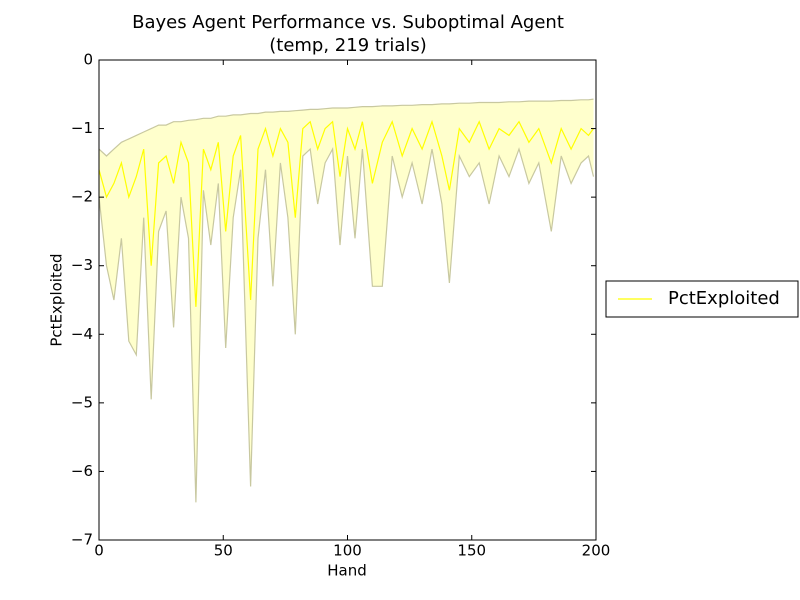  What do you see at coordinates (82, 128) in the screenshot?
I see `y-tick-label: −1` at bounding box center [82, 128].